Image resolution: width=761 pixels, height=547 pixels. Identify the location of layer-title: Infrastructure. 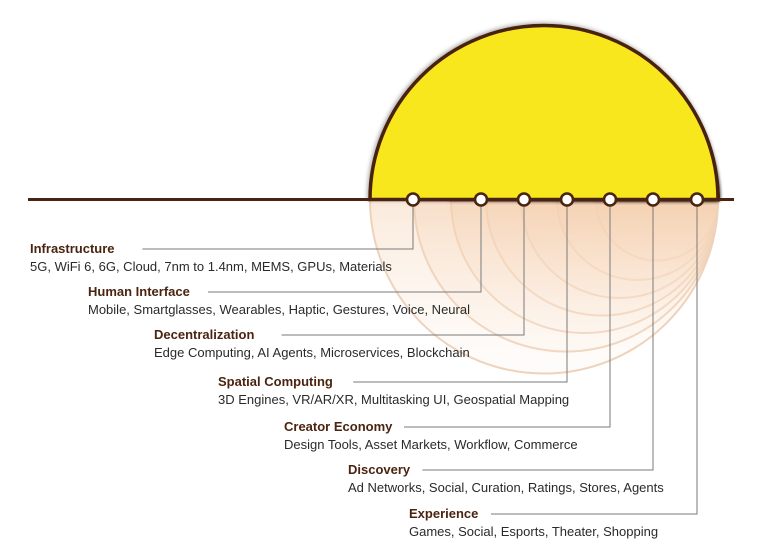
(72, 248).